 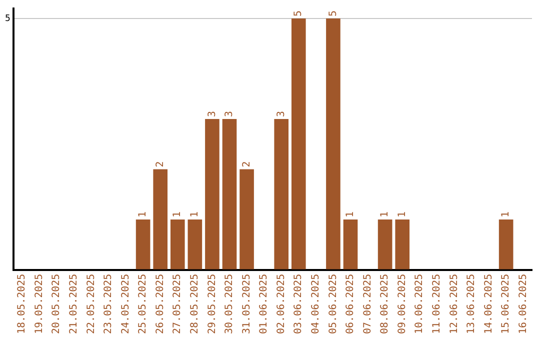 What do you see at coordinates (368, 304) in the screenshot?
I see `x-tick-label: 07.06.2025` at bounding box center [368, 304].